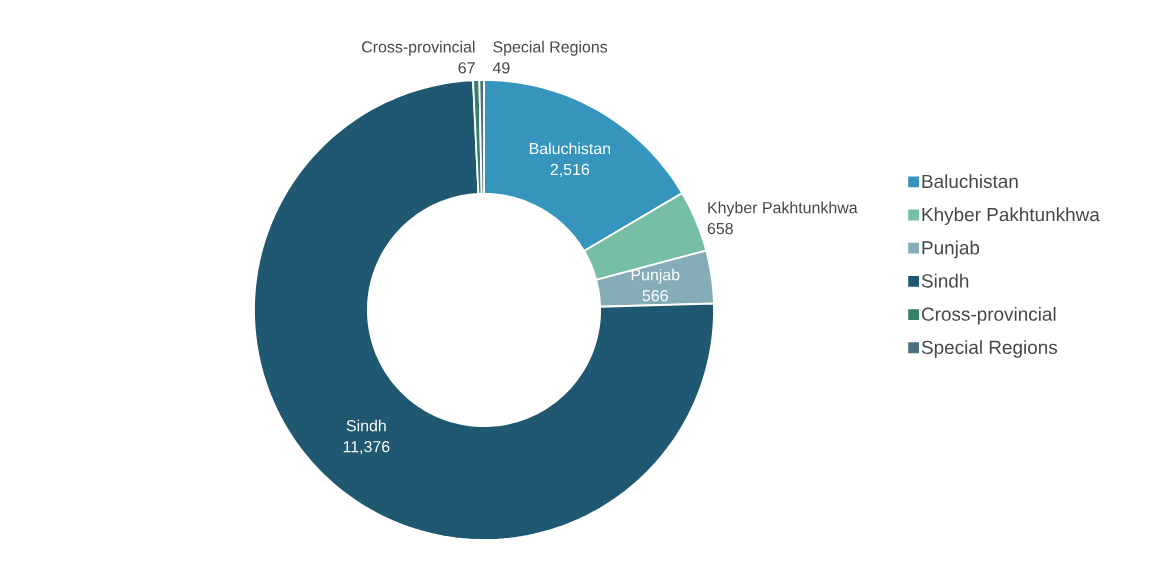 The height and width of the screenshot is (577, 1174). What do you see at coordinates (951, 249) in the screenshot?
I see `legend-label: Punjab` at bounding box center [951, 249].